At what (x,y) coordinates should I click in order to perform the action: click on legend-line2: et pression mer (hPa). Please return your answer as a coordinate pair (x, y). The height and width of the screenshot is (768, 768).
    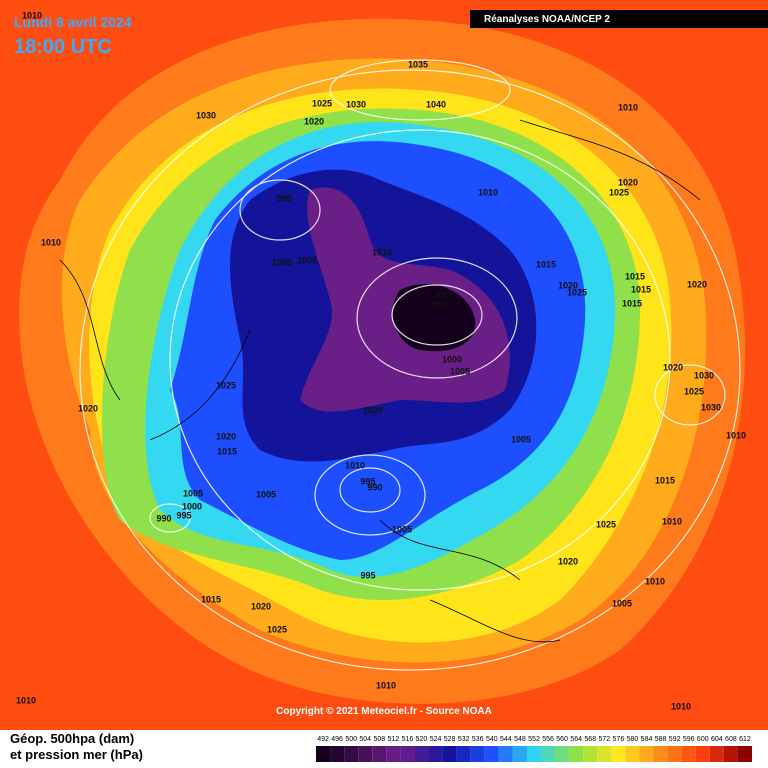
    Looking at the image, I should click on (76, 754).